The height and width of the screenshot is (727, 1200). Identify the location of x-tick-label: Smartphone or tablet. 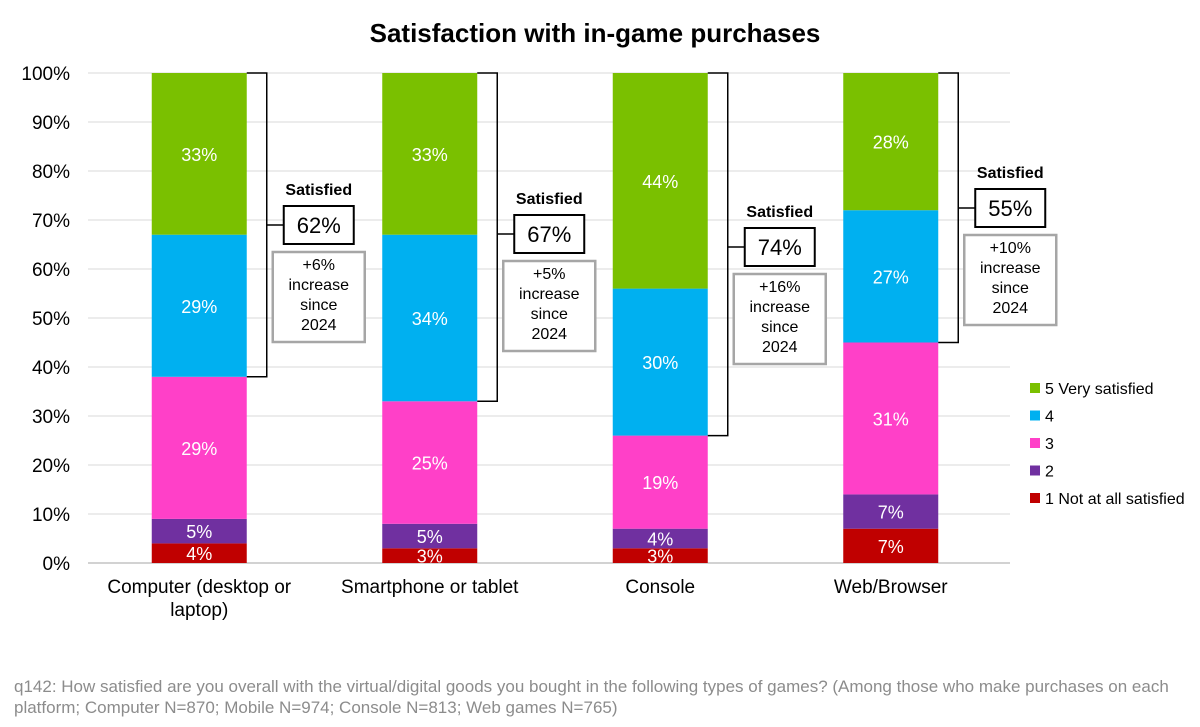
(430, 587).